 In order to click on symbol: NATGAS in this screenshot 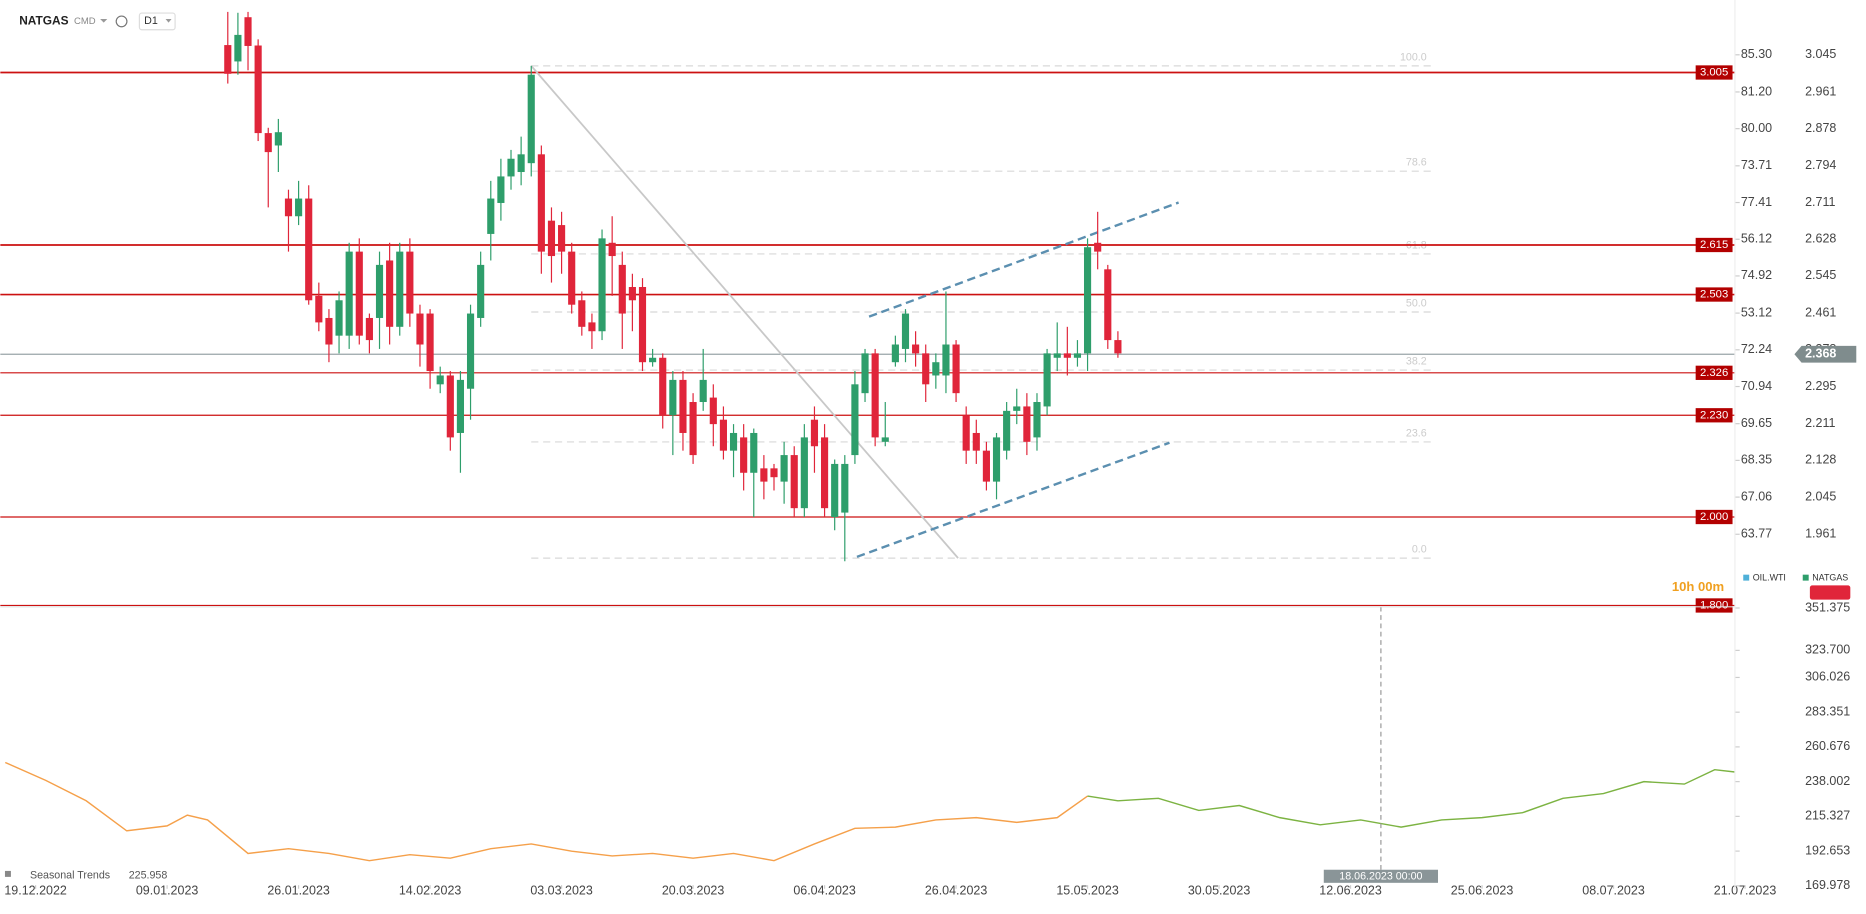, I will do `click(43, 21)`.